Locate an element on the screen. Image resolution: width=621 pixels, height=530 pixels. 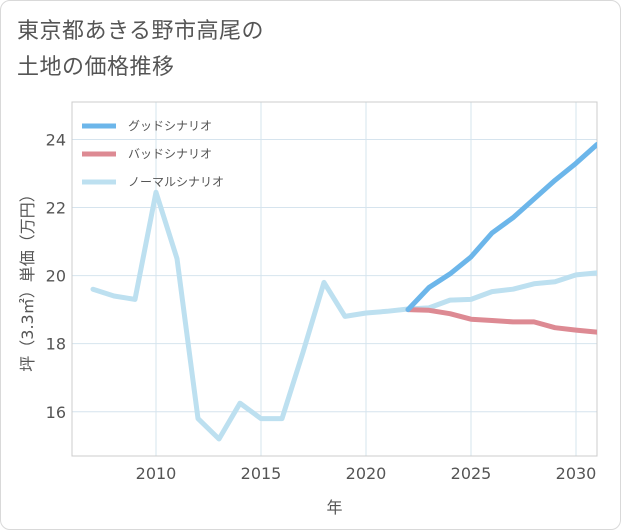
x-tick-label-2020: 2020 is located at coordinates (366, 473).